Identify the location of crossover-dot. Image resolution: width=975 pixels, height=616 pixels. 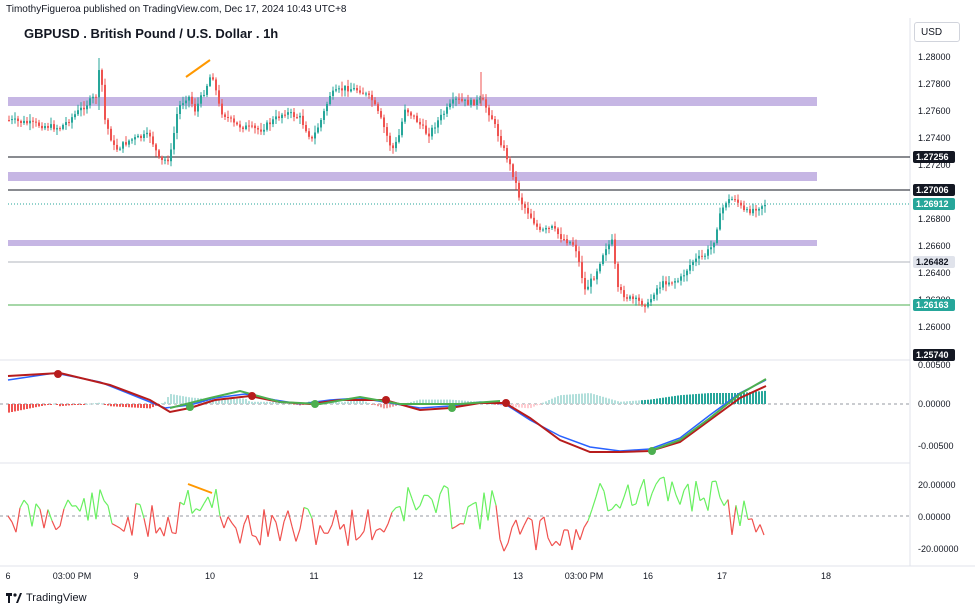
(652, 451).